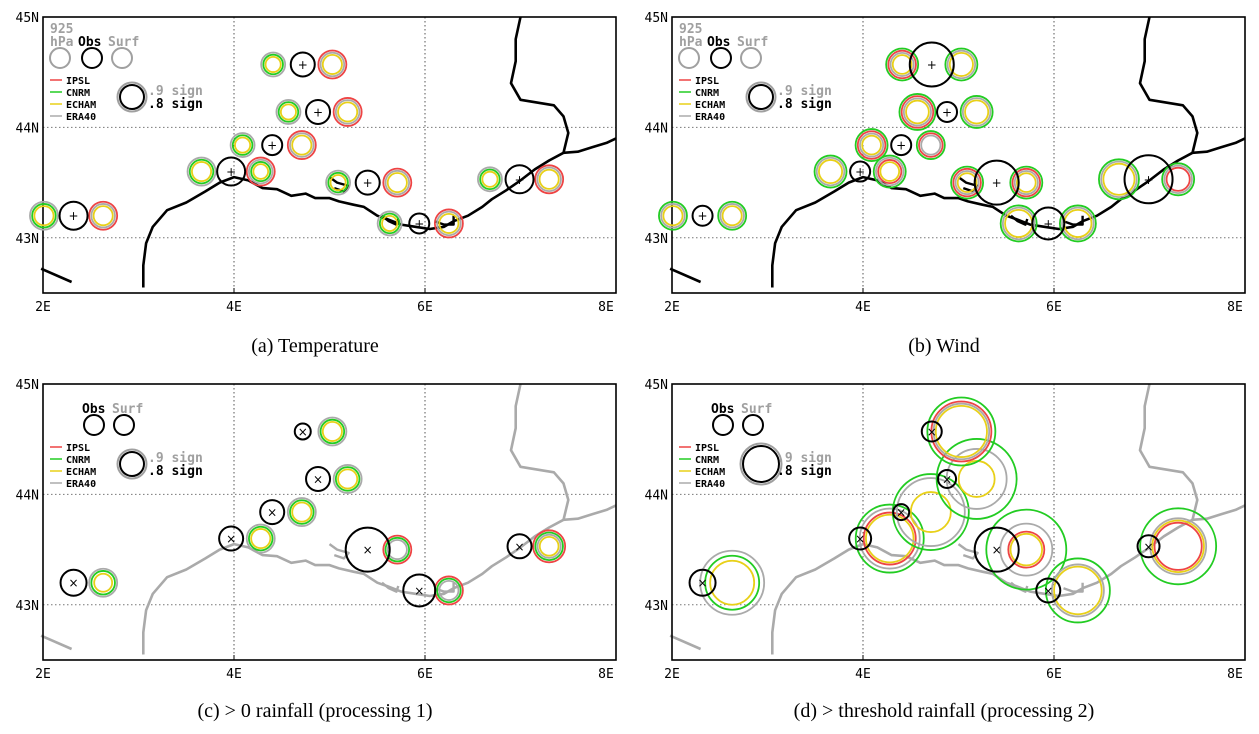  What do you see at coordinates (539, 85) in the screenshot?
I see `border-line` at bounding box center [539, 85].